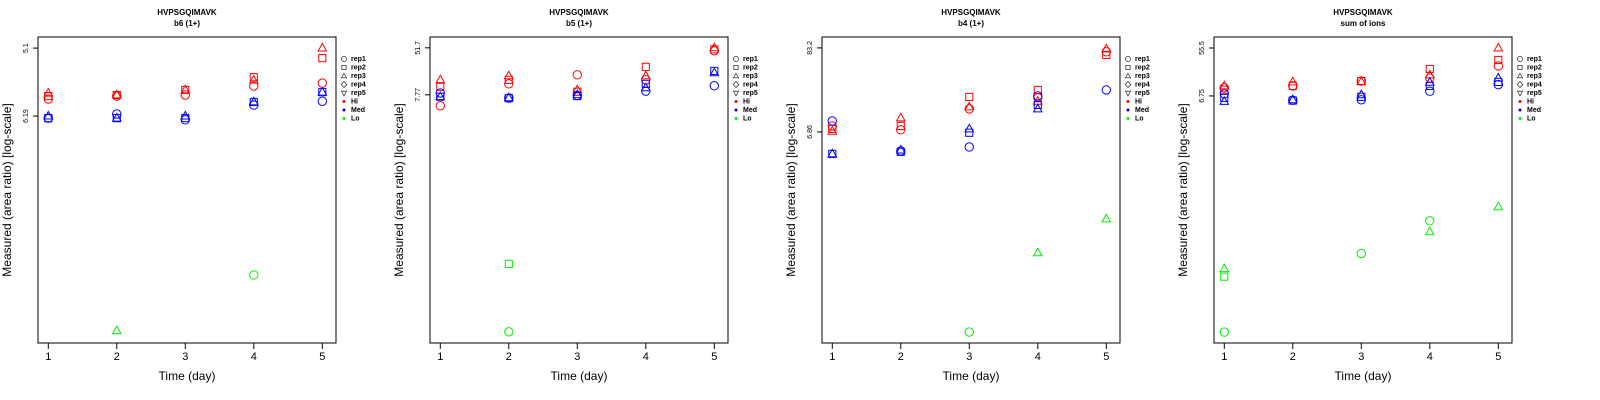 Image resolution: width=1600 pixels, height=400 pixels. Describe the element at coordinates (971, 23) in the screenshot. I see `chart-subtitle: b4 (1+)` at that location.